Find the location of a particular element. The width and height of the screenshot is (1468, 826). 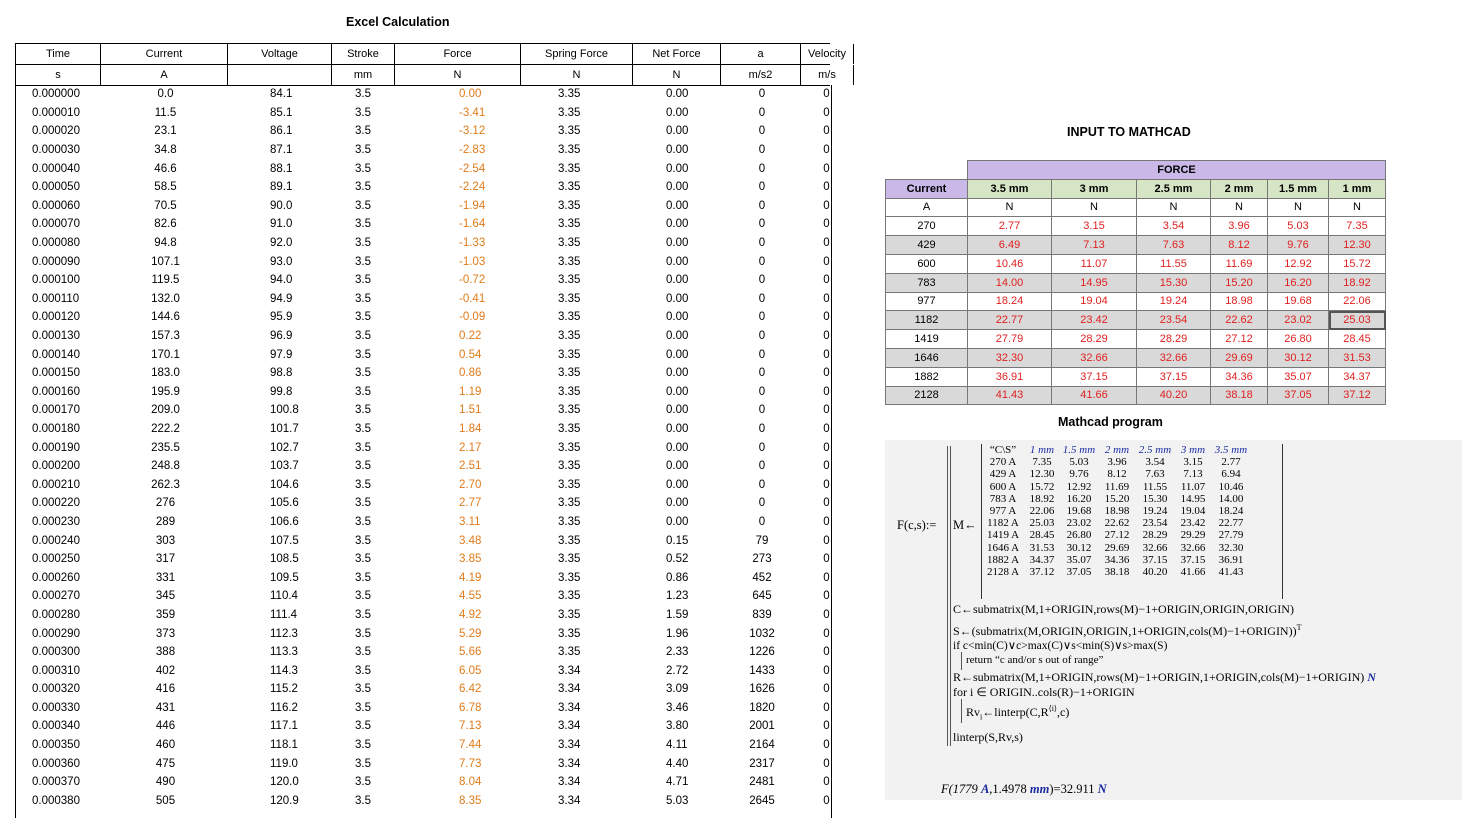

table-cell: 0.000160 is located at coordinates (56, 391).